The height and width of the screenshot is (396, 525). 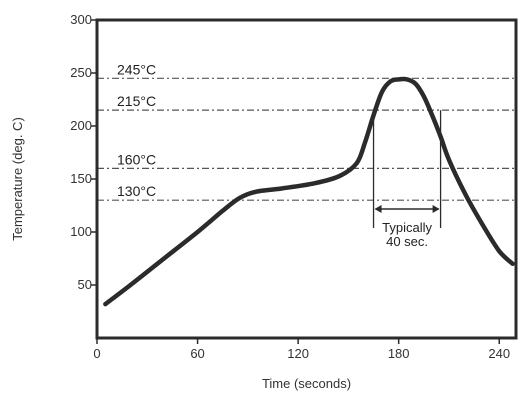 What do you see at coordinates (81, 231) in the screenshot?
I see `y-tick-label: 100` at bounding box center [81, 231].